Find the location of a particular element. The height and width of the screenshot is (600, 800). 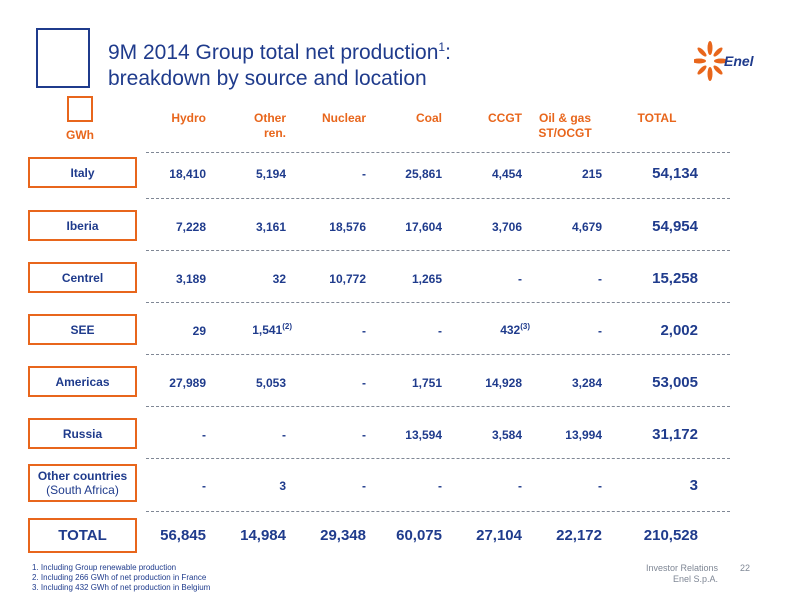

cell-russia-oil: 13,994 is located at coordinates (583, 435).